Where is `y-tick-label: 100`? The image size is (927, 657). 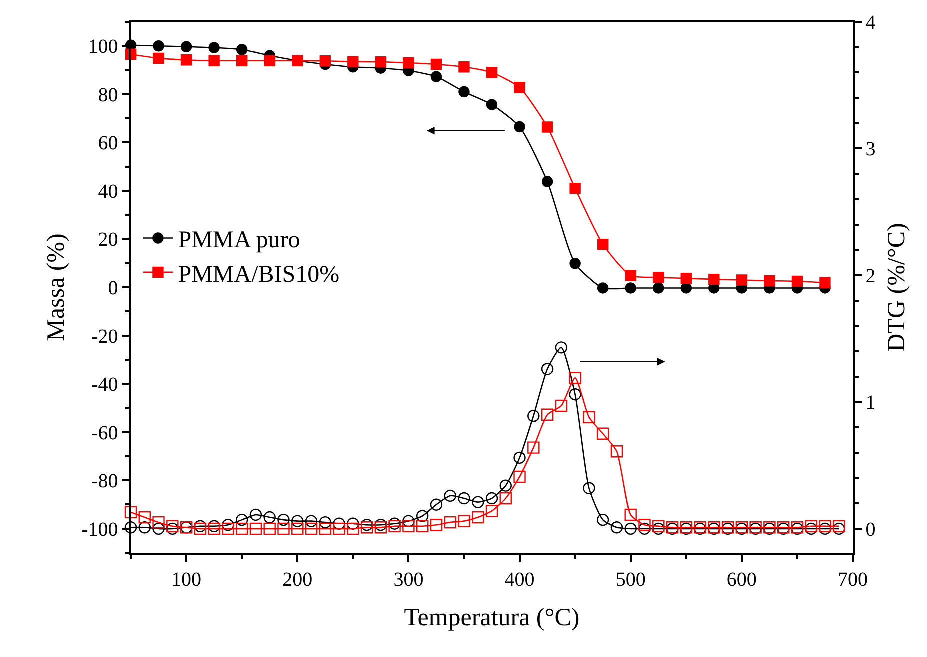 y-tick-label: 100 is located at coordinates (103, 47).